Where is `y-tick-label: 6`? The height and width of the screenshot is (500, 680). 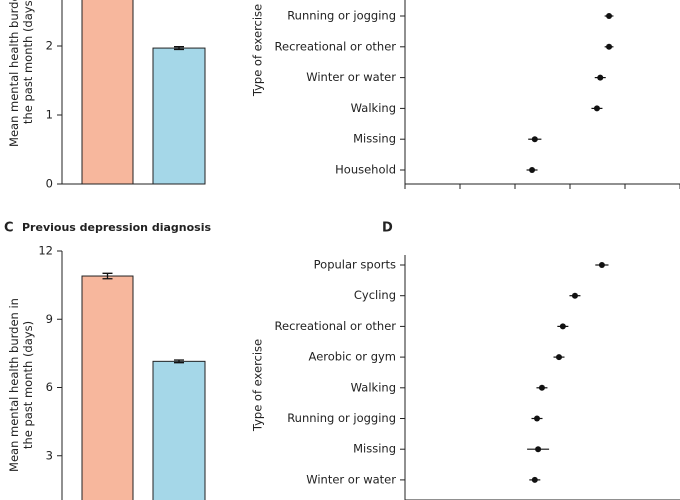 y-tick-label: 6 is located at coordinates (49, 387).